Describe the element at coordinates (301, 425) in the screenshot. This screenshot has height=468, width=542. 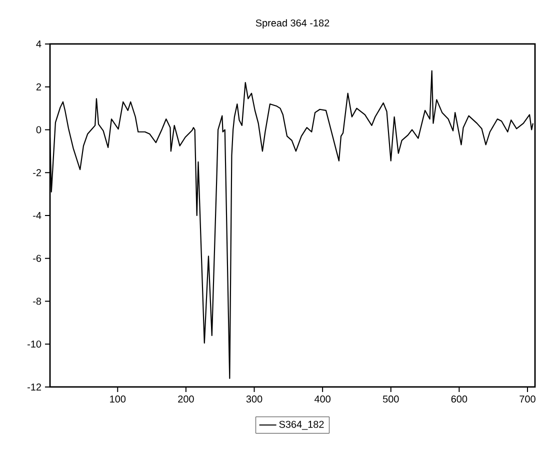
I see `legend-label: S364_182` at that location.